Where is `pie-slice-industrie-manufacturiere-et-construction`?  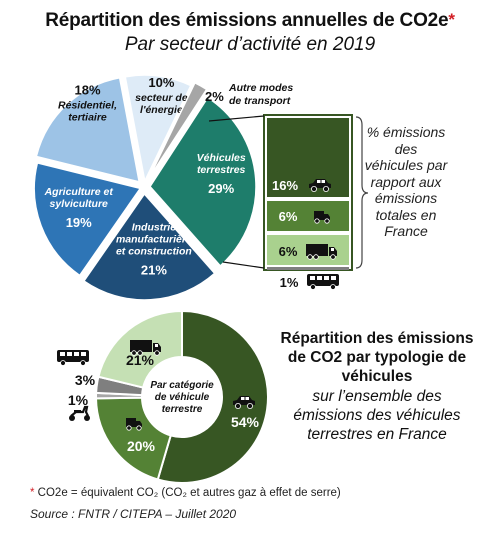 pie-slice-industrie-manufacturiere-et-construction is located at coordinates (149, 246).